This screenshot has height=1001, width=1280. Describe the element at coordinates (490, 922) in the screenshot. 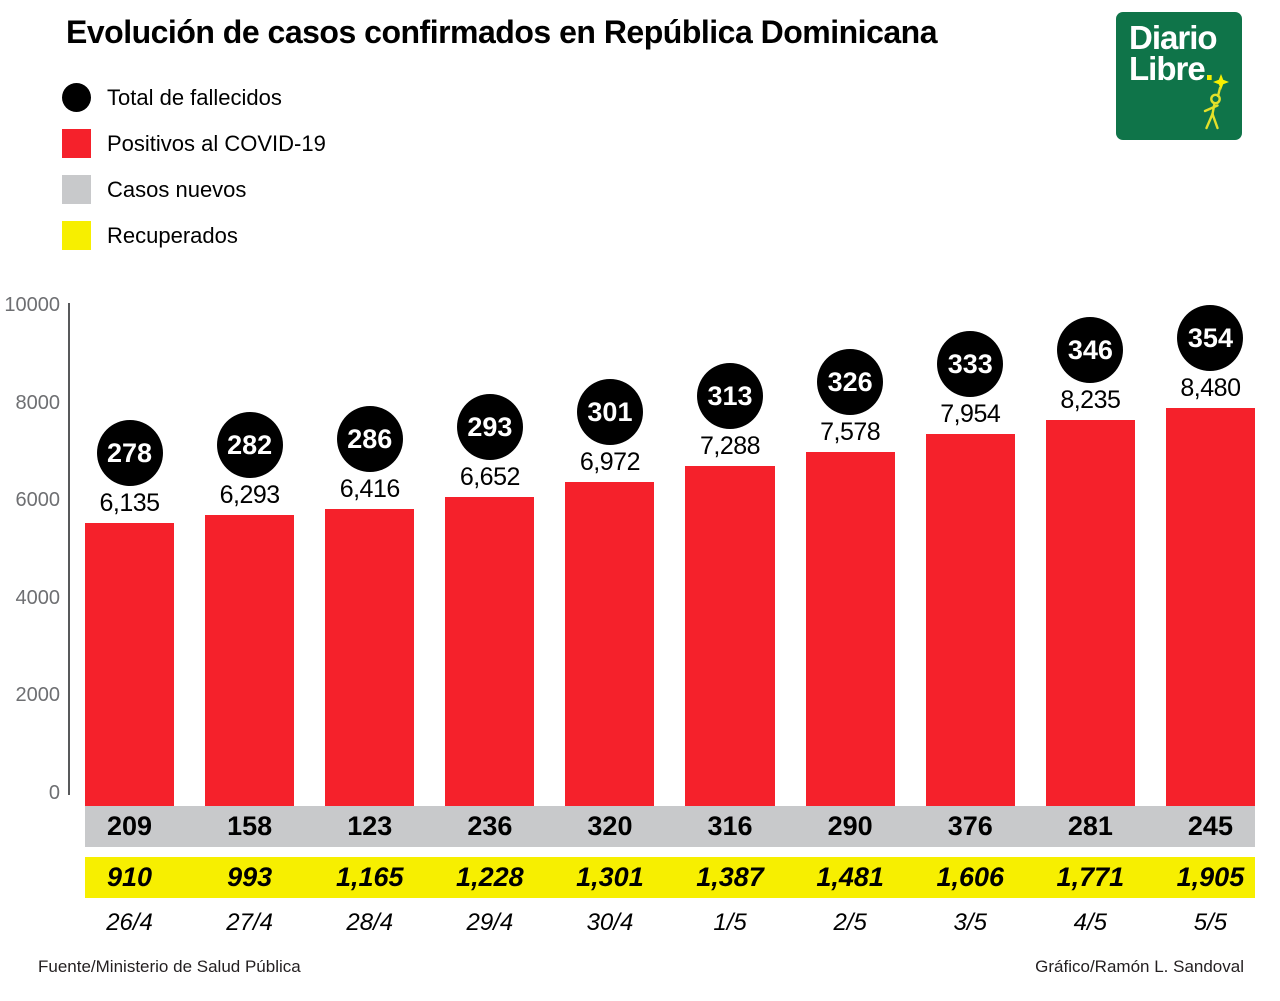

I see `date-label: 29/4` at that location.